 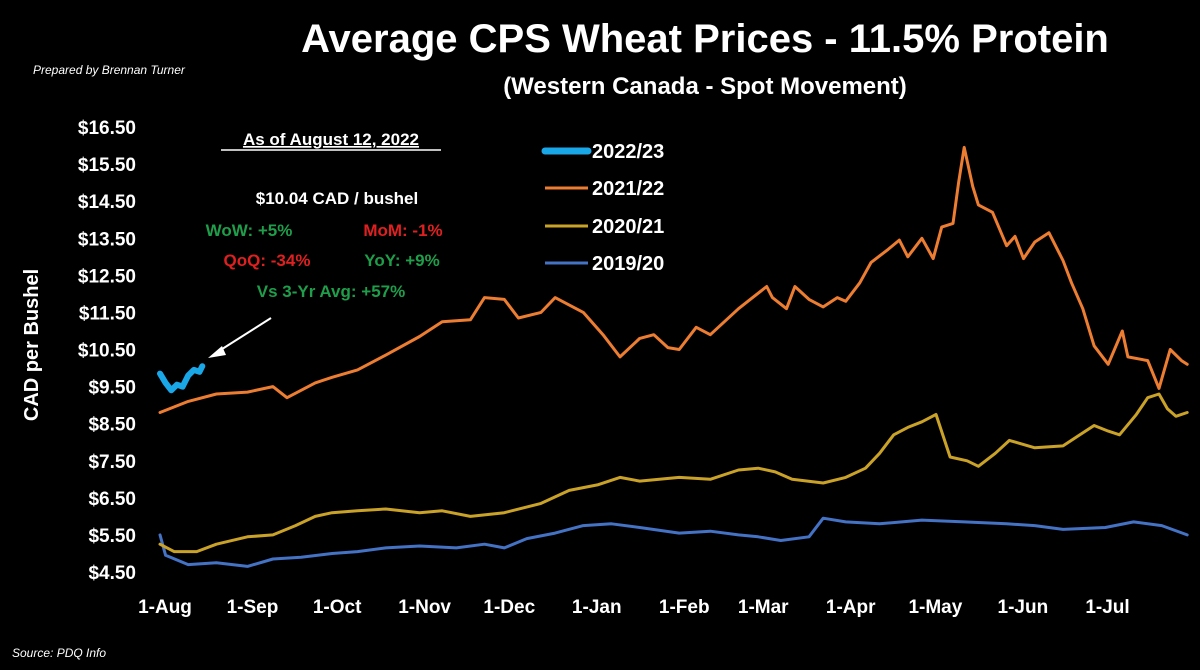 What do you see at coordinates (107, 239) in the screenshot?
I see `y-tick-label: $13.50` at bounding box center [107, 239].